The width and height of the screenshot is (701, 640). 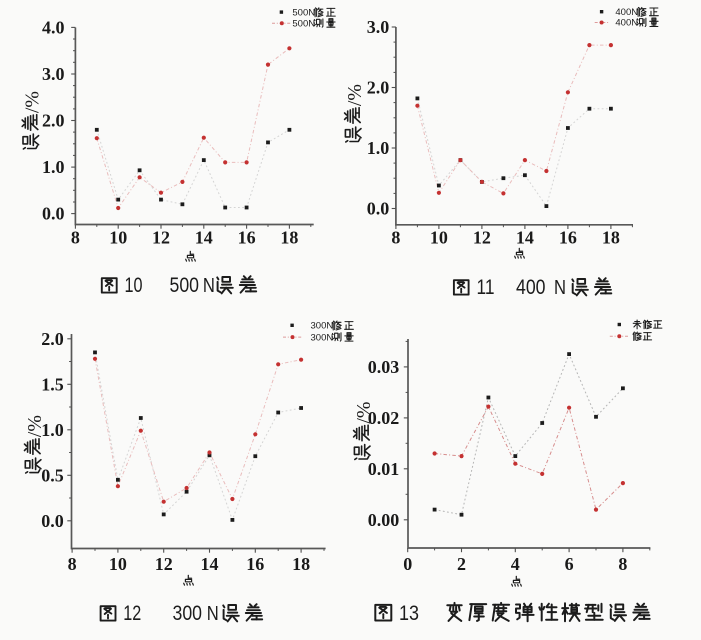 What do you see at coordinates (569, 564) in the screenshot?
I see `svg-text: 6` at bounding box center [569, 564].